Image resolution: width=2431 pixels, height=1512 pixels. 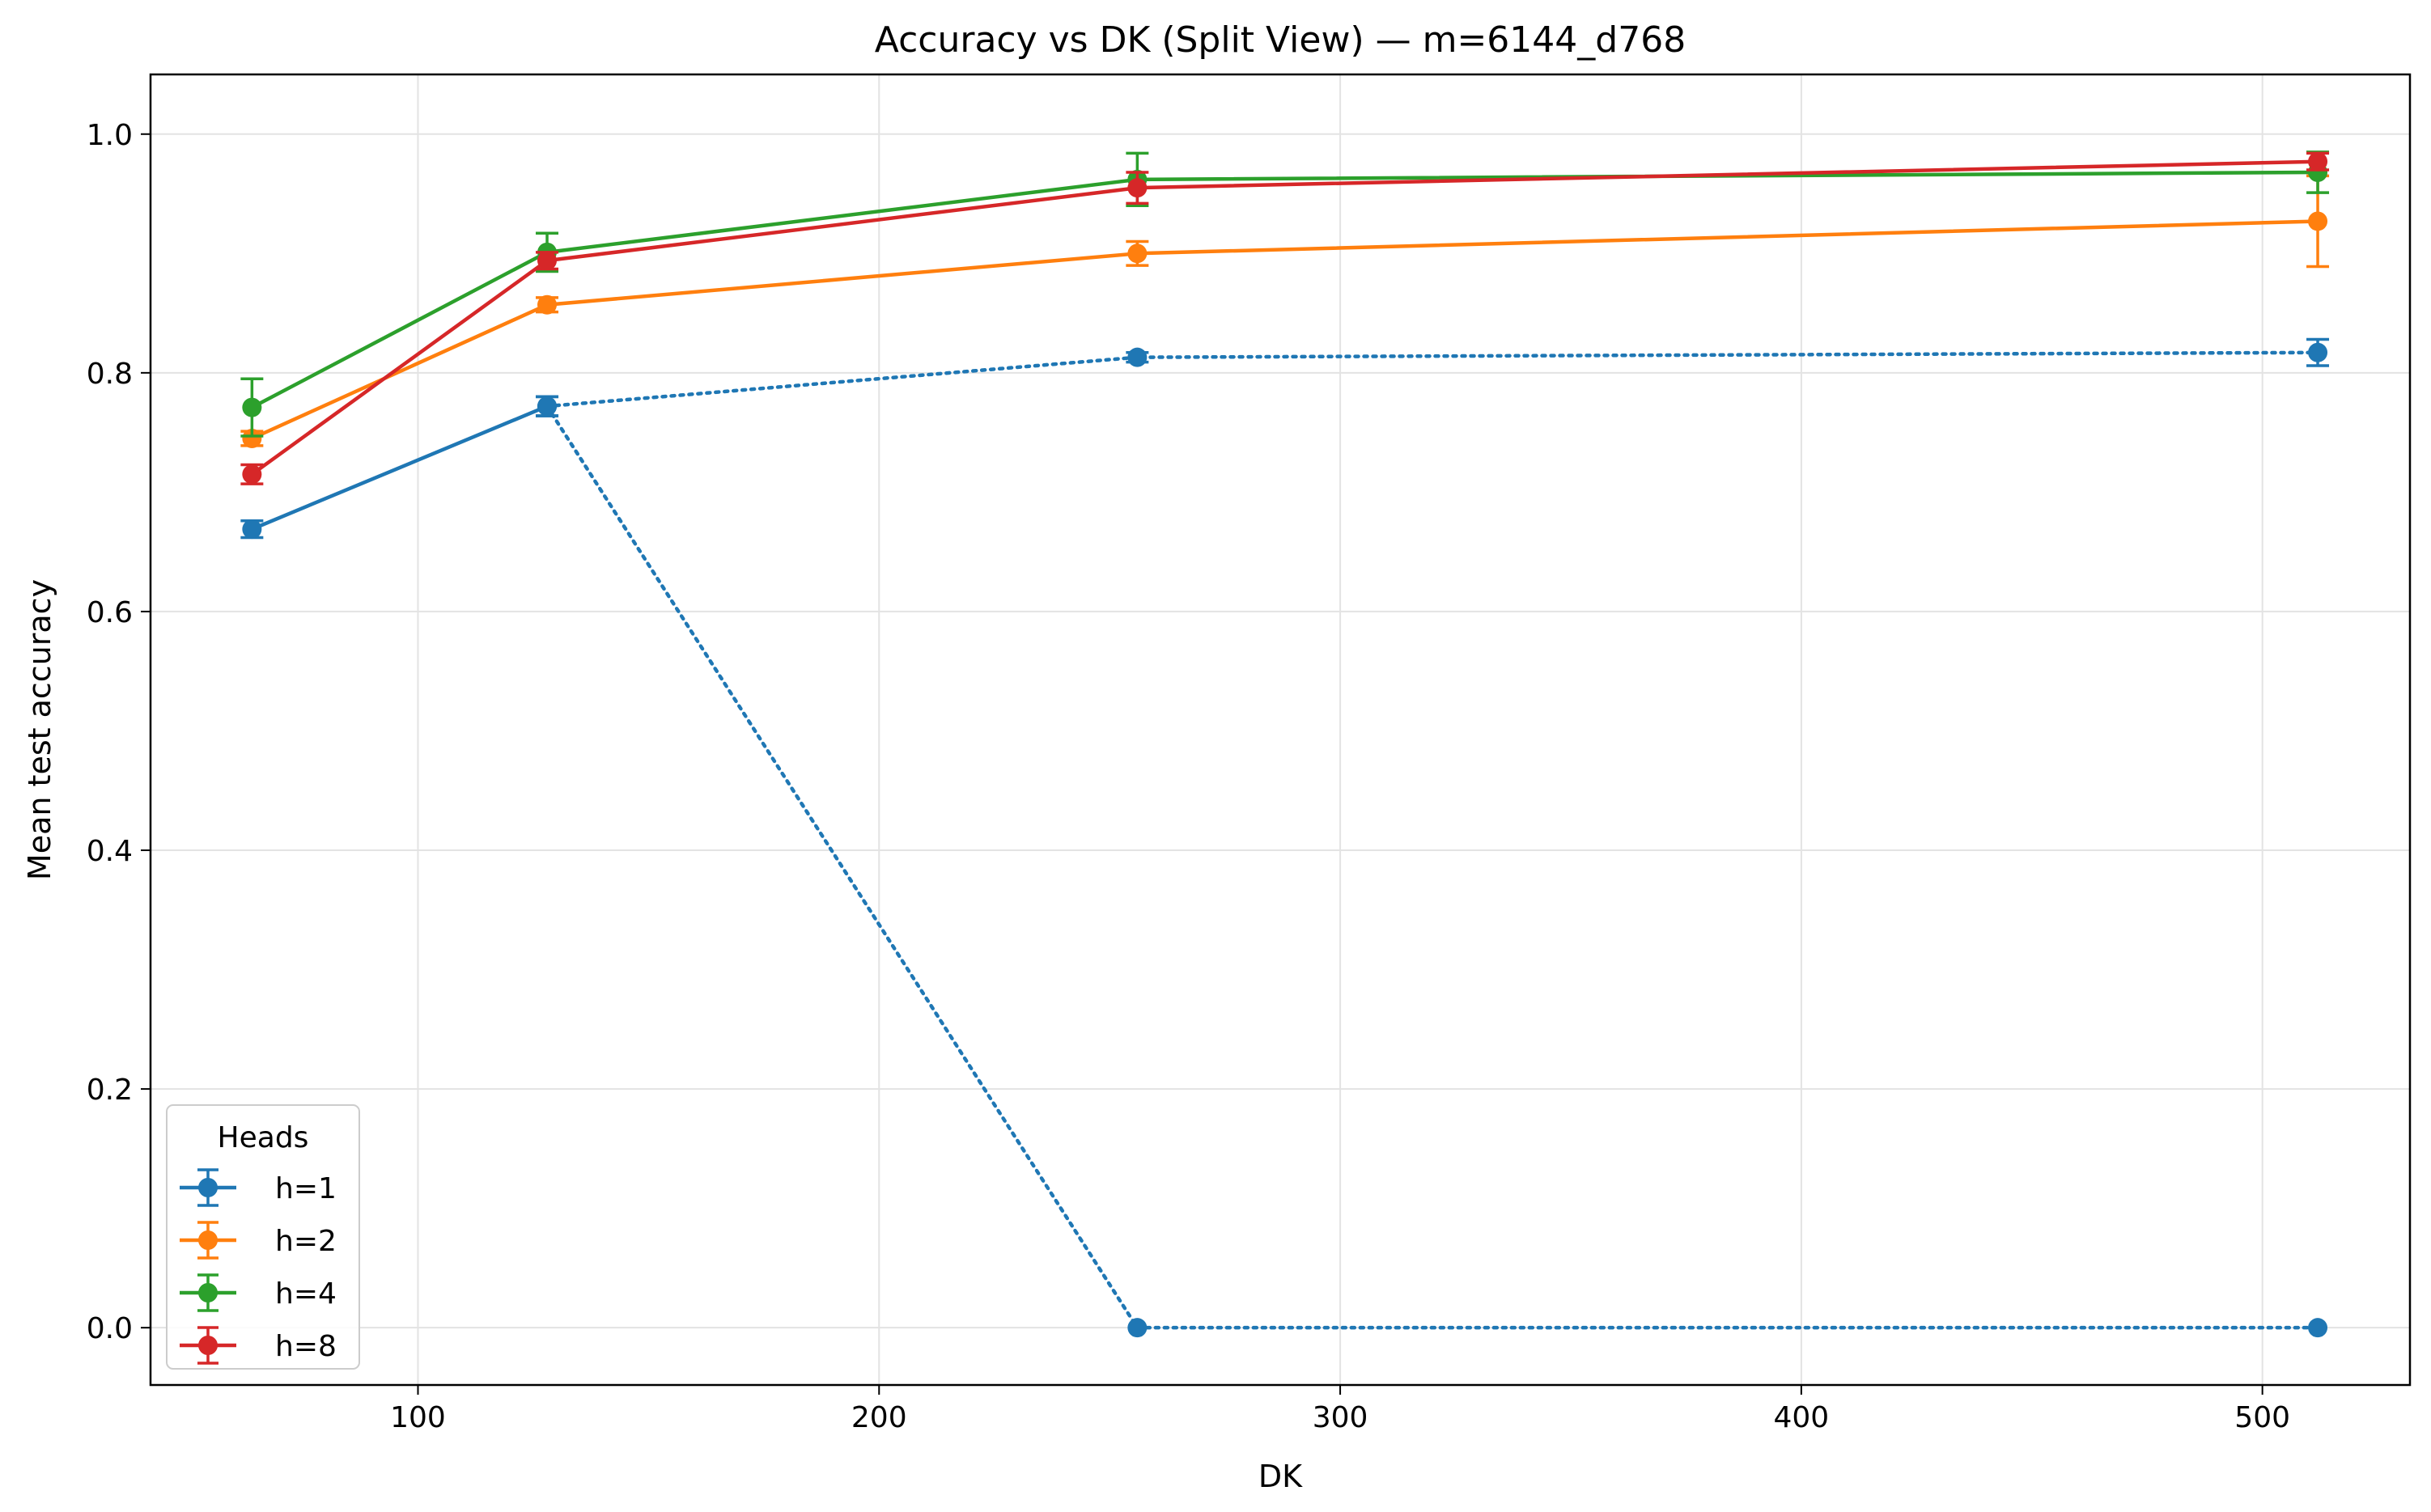 I want to click on x-tick-label: 400, so click(x=1802, y=1417).